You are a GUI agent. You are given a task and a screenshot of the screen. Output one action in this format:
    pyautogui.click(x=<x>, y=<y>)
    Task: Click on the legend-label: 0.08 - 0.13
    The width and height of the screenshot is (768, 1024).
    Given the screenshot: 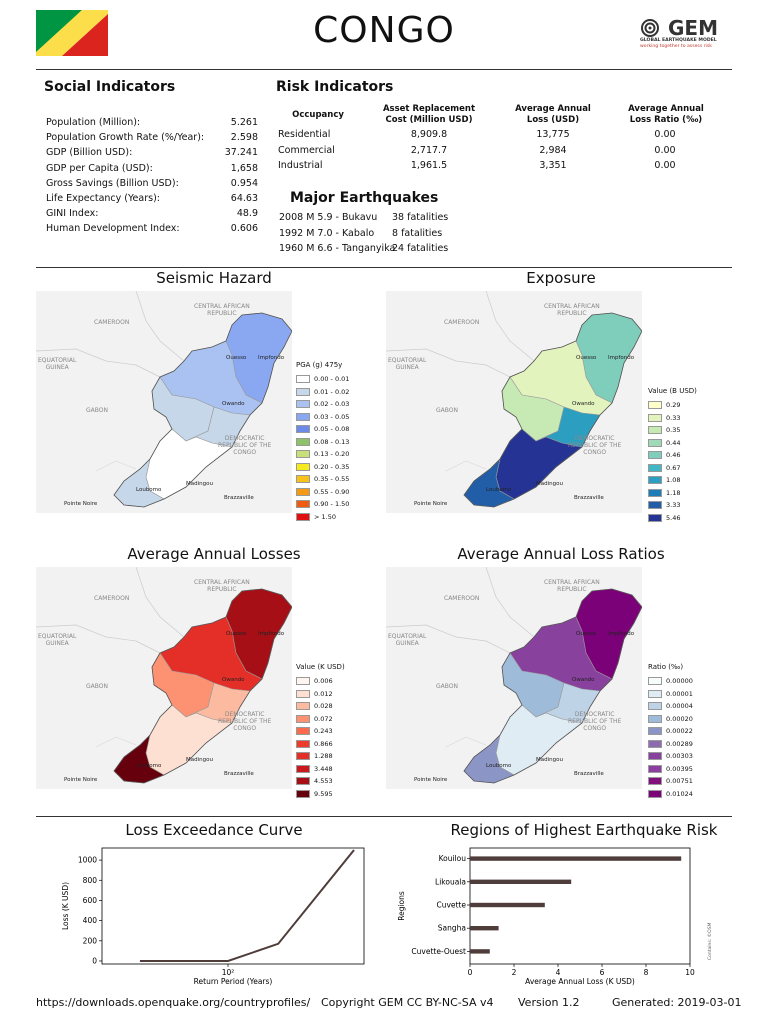 What is the action you would take?
    pyautogui.click(x=332, y=441)
    